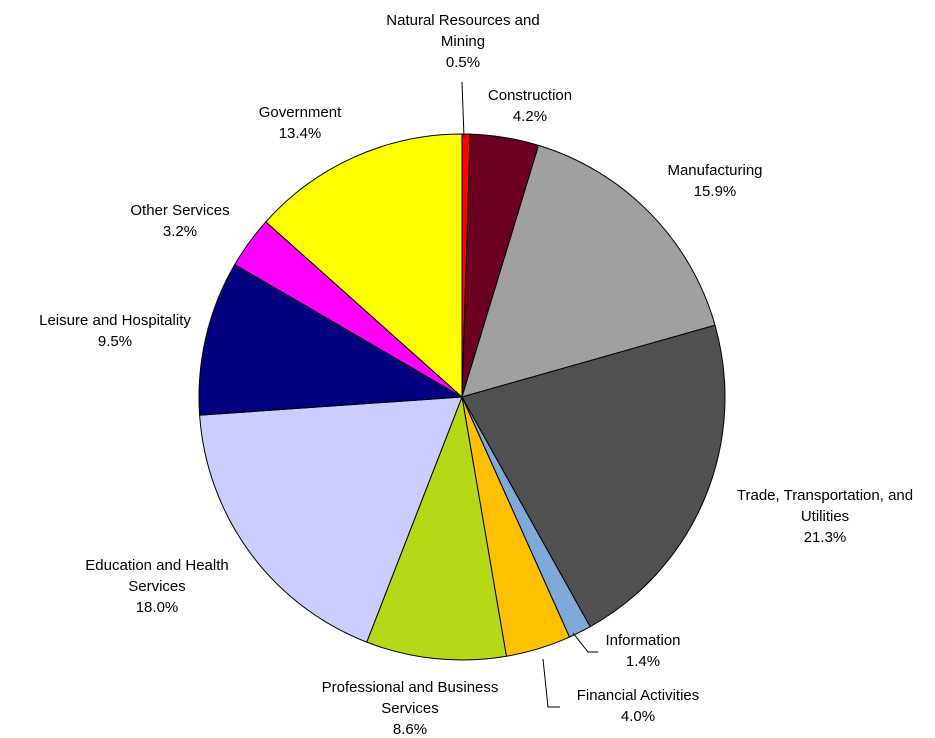  Describe the element at coordinates (643, 651) in the screenshot. I see `slice-label: Information 1.4%` at that location.